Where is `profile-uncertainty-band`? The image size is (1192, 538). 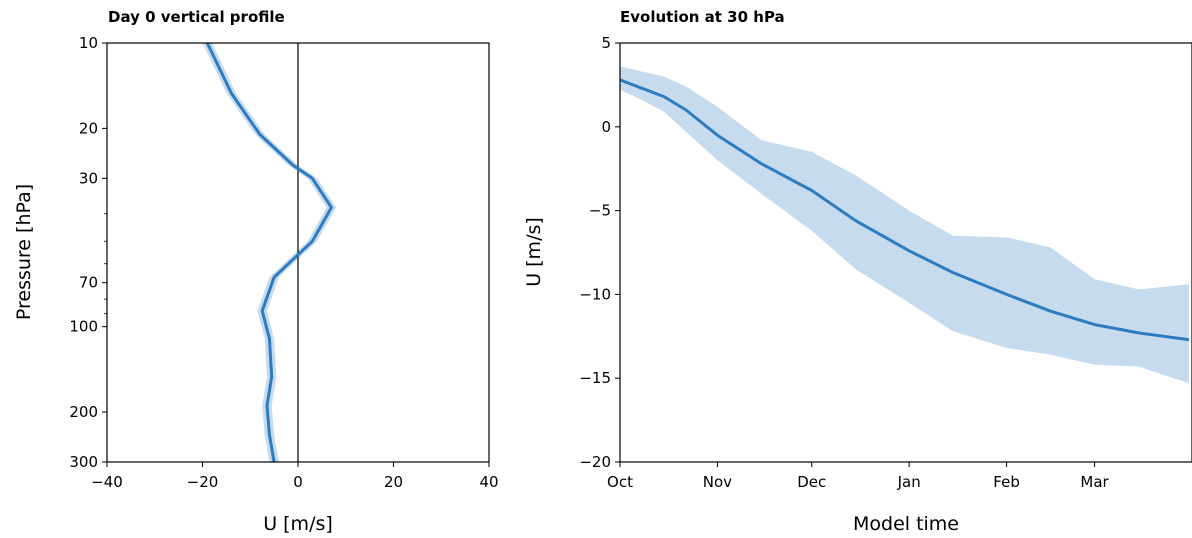
profile-uncertainty-band is located at coordinates (269, 252).